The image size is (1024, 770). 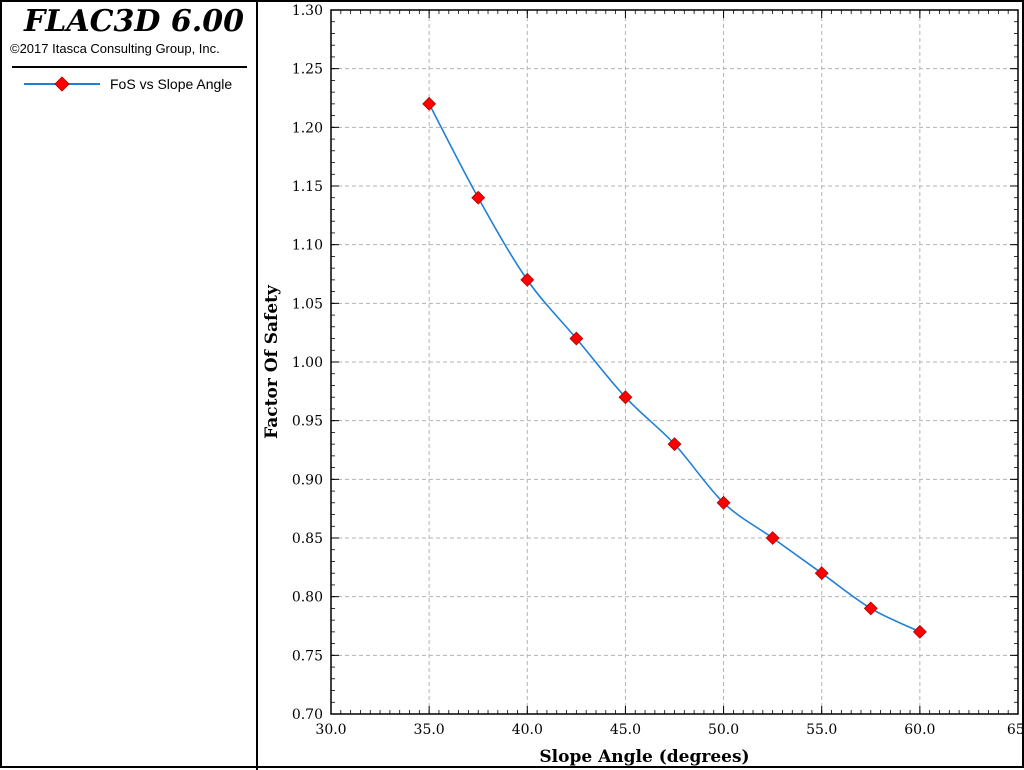 I want to click on x-tick-label: 50.0, so click(x=723, y=730).